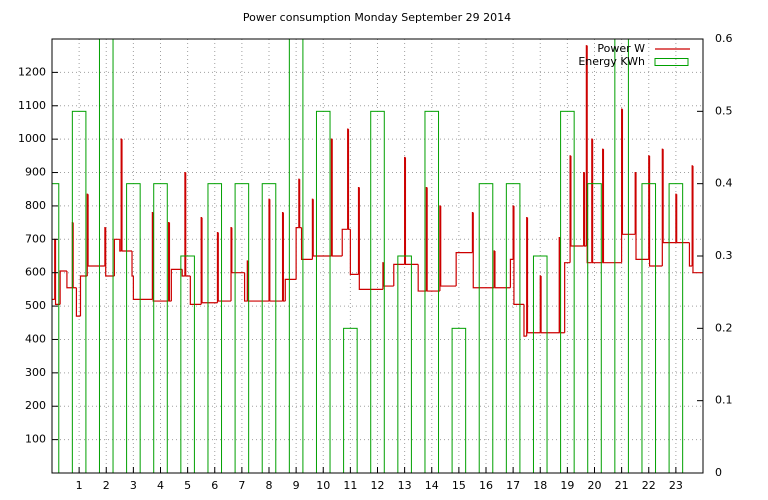 This screenshot has width=768, height=500. I want to click on x-tick-label: 16, so click(486, 485).